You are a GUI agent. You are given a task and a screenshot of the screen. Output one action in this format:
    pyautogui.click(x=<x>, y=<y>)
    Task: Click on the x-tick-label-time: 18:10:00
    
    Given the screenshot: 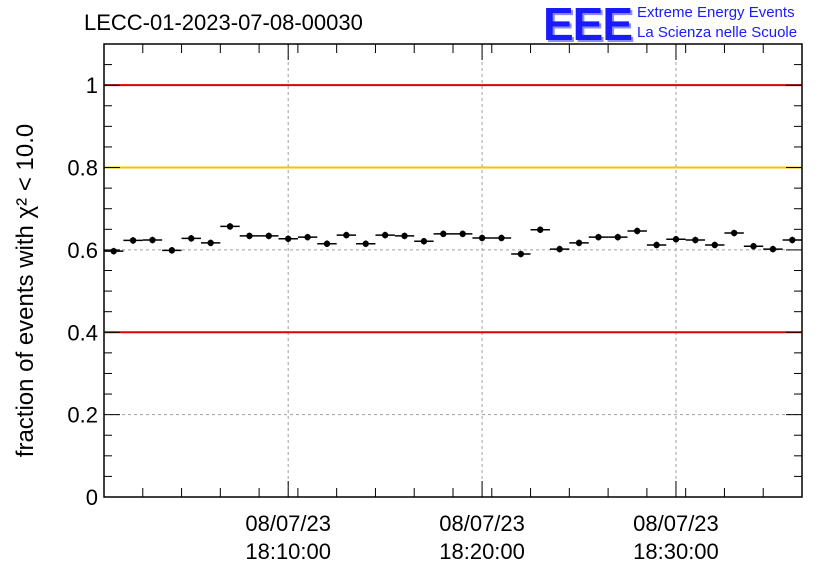 What is the action you would take?
    pyautogui.click(x=288, y=551)
    